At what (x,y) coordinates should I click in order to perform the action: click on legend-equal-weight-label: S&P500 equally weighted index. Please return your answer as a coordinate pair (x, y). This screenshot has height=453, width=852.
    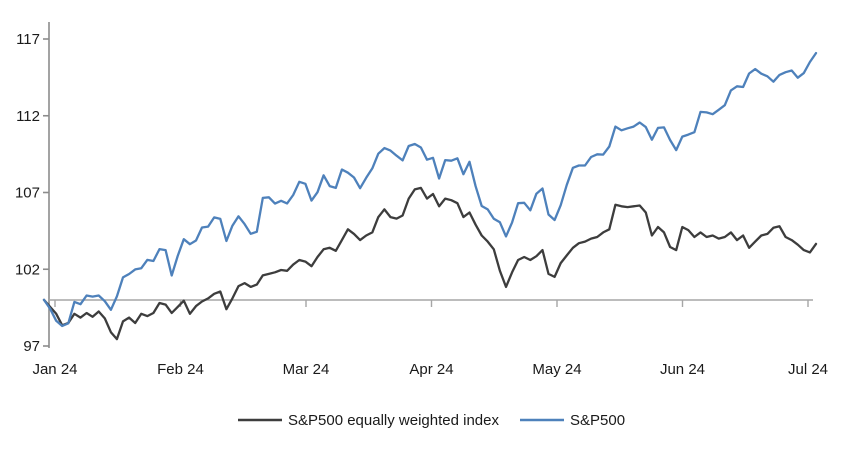
    Looking at the image, I should click on (393, 420).